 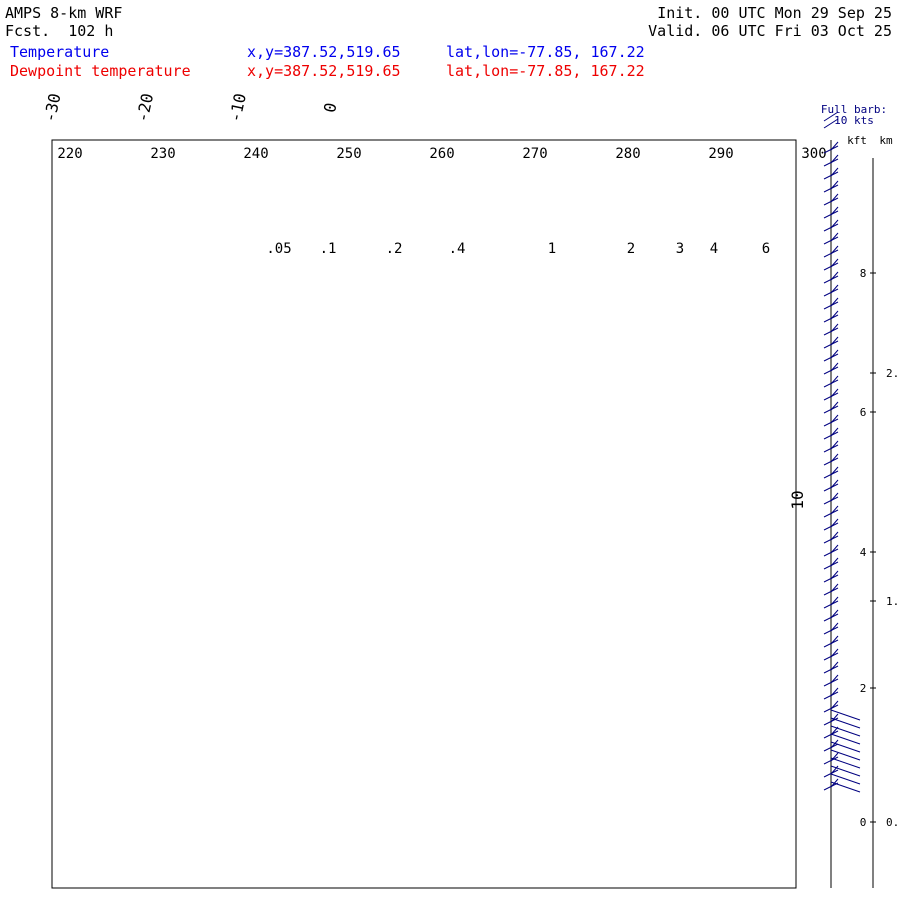 What do you see at coordinates (237, 108) in the screenshot?
I see `temperature-tick-label: -10` at bounding box center [237, 108].